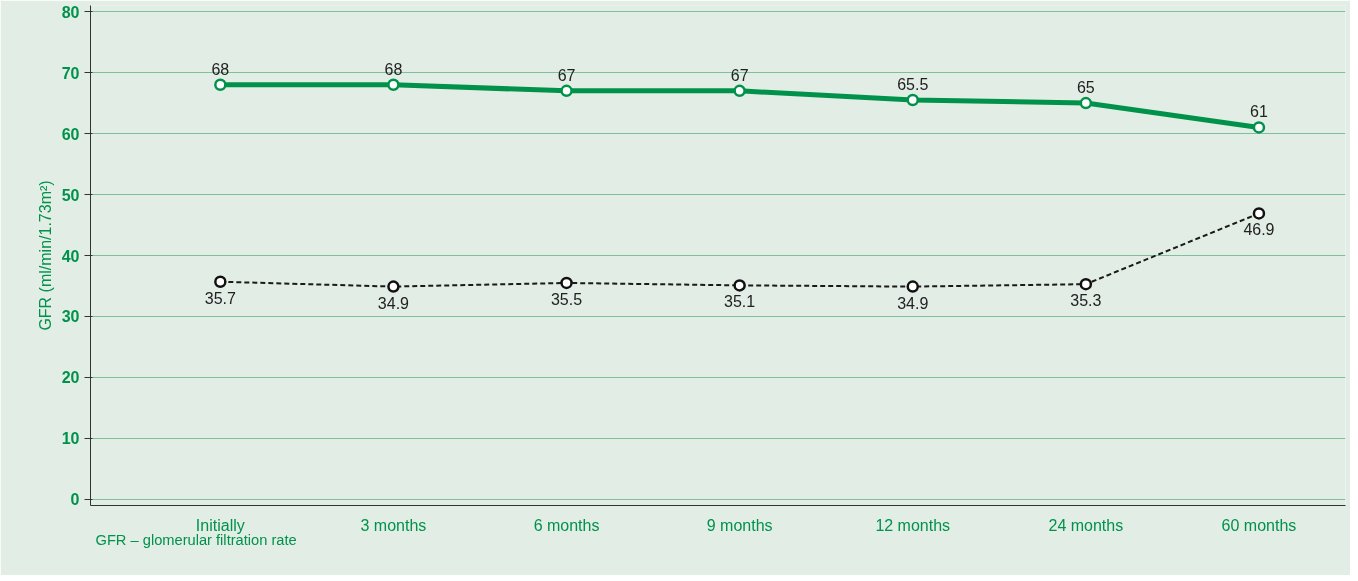  Describe the element at coordinates (1259, 525) in the screenshot. I see `x-tick-label: 60 months` at that location.